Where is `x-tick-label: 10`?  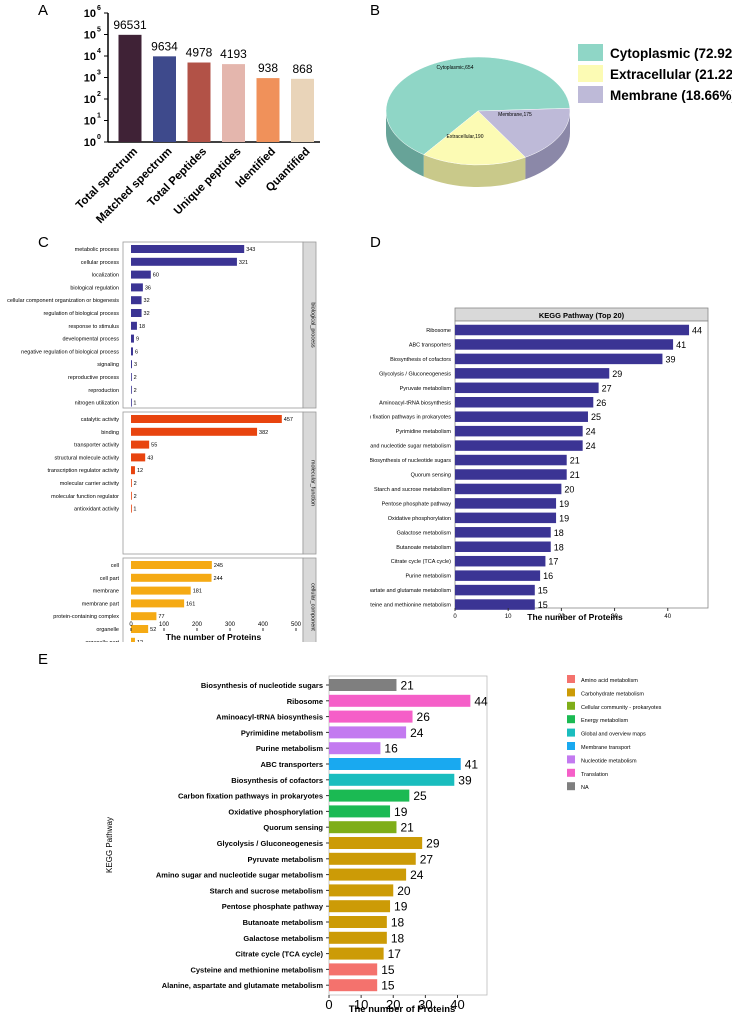
x-tick-label: 10 is located at coordinates (361, 1004).